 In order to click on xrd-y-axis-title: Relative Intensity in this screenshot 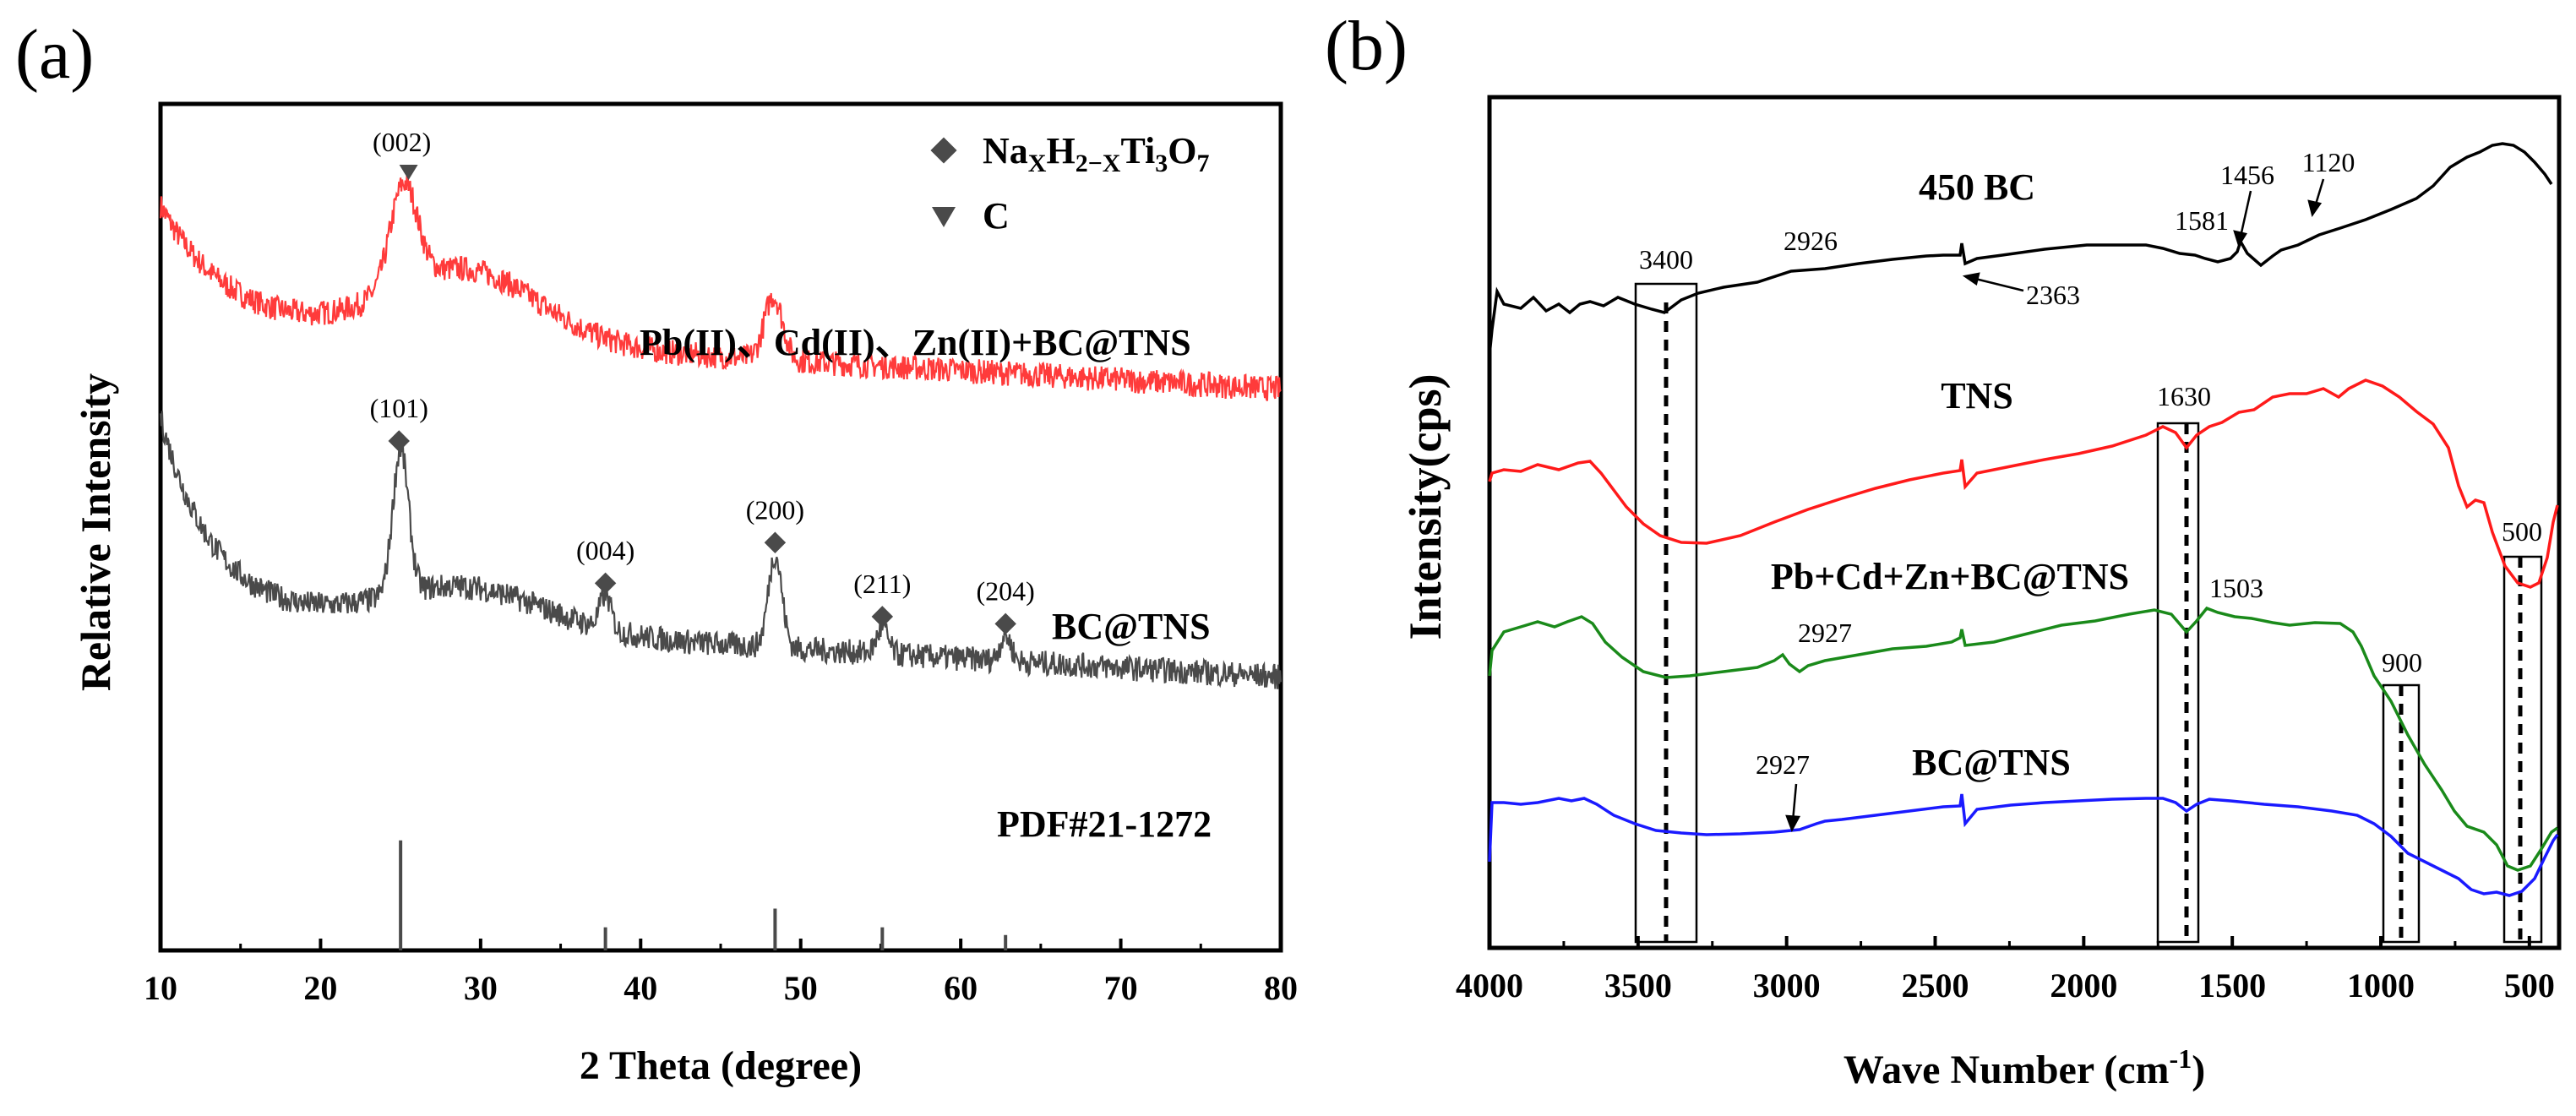, I will do `click(95, 532)`.